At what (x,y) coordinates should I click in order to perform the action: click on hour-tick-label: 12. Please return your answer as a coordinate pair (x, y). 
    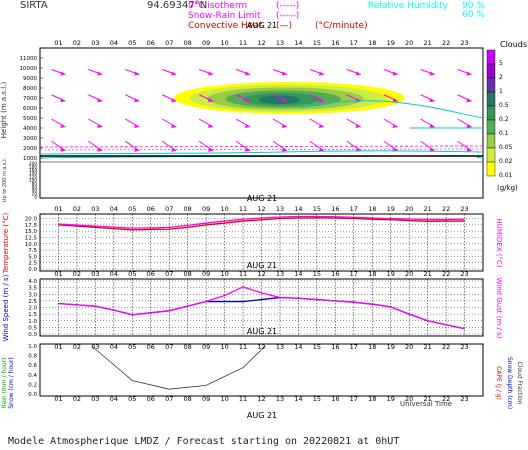
    Looking at the image, I should click on (261, 209).